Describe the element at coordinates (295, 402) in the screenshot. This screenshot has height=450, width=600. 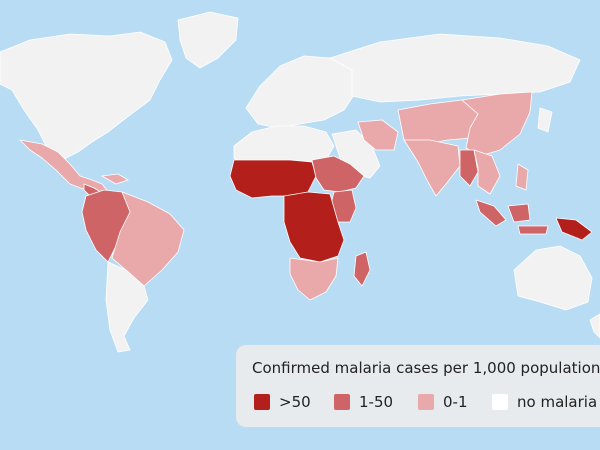
I see `legend-label-high: >50` at that location.